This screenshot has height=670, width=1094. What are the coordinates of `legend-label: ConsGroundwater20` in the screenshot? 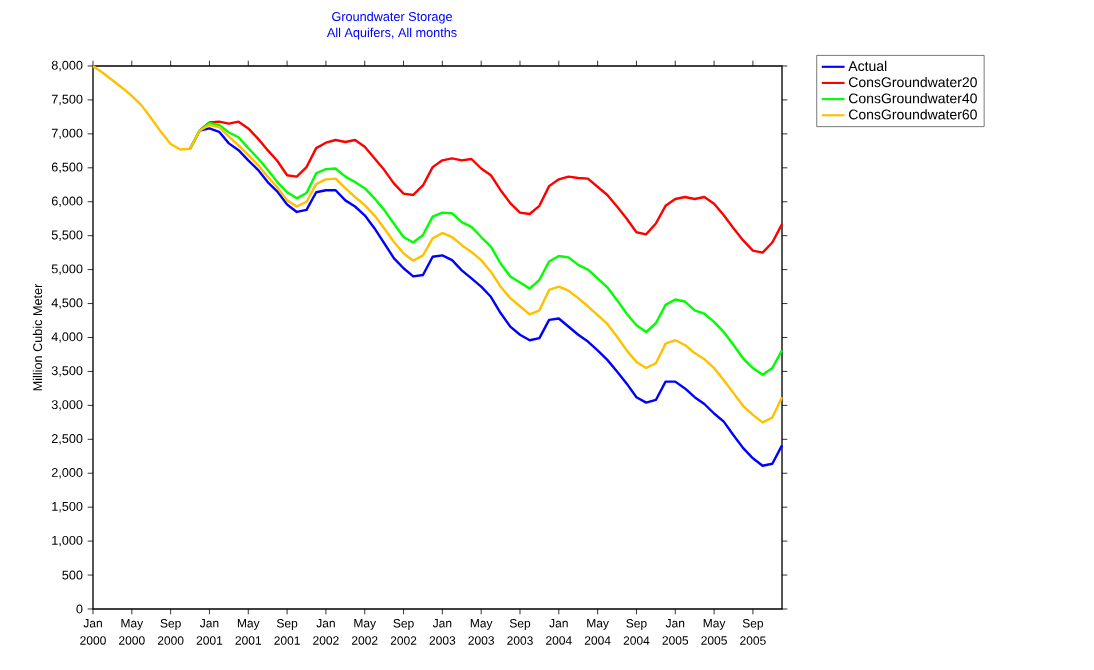 It's located at (913, 82).